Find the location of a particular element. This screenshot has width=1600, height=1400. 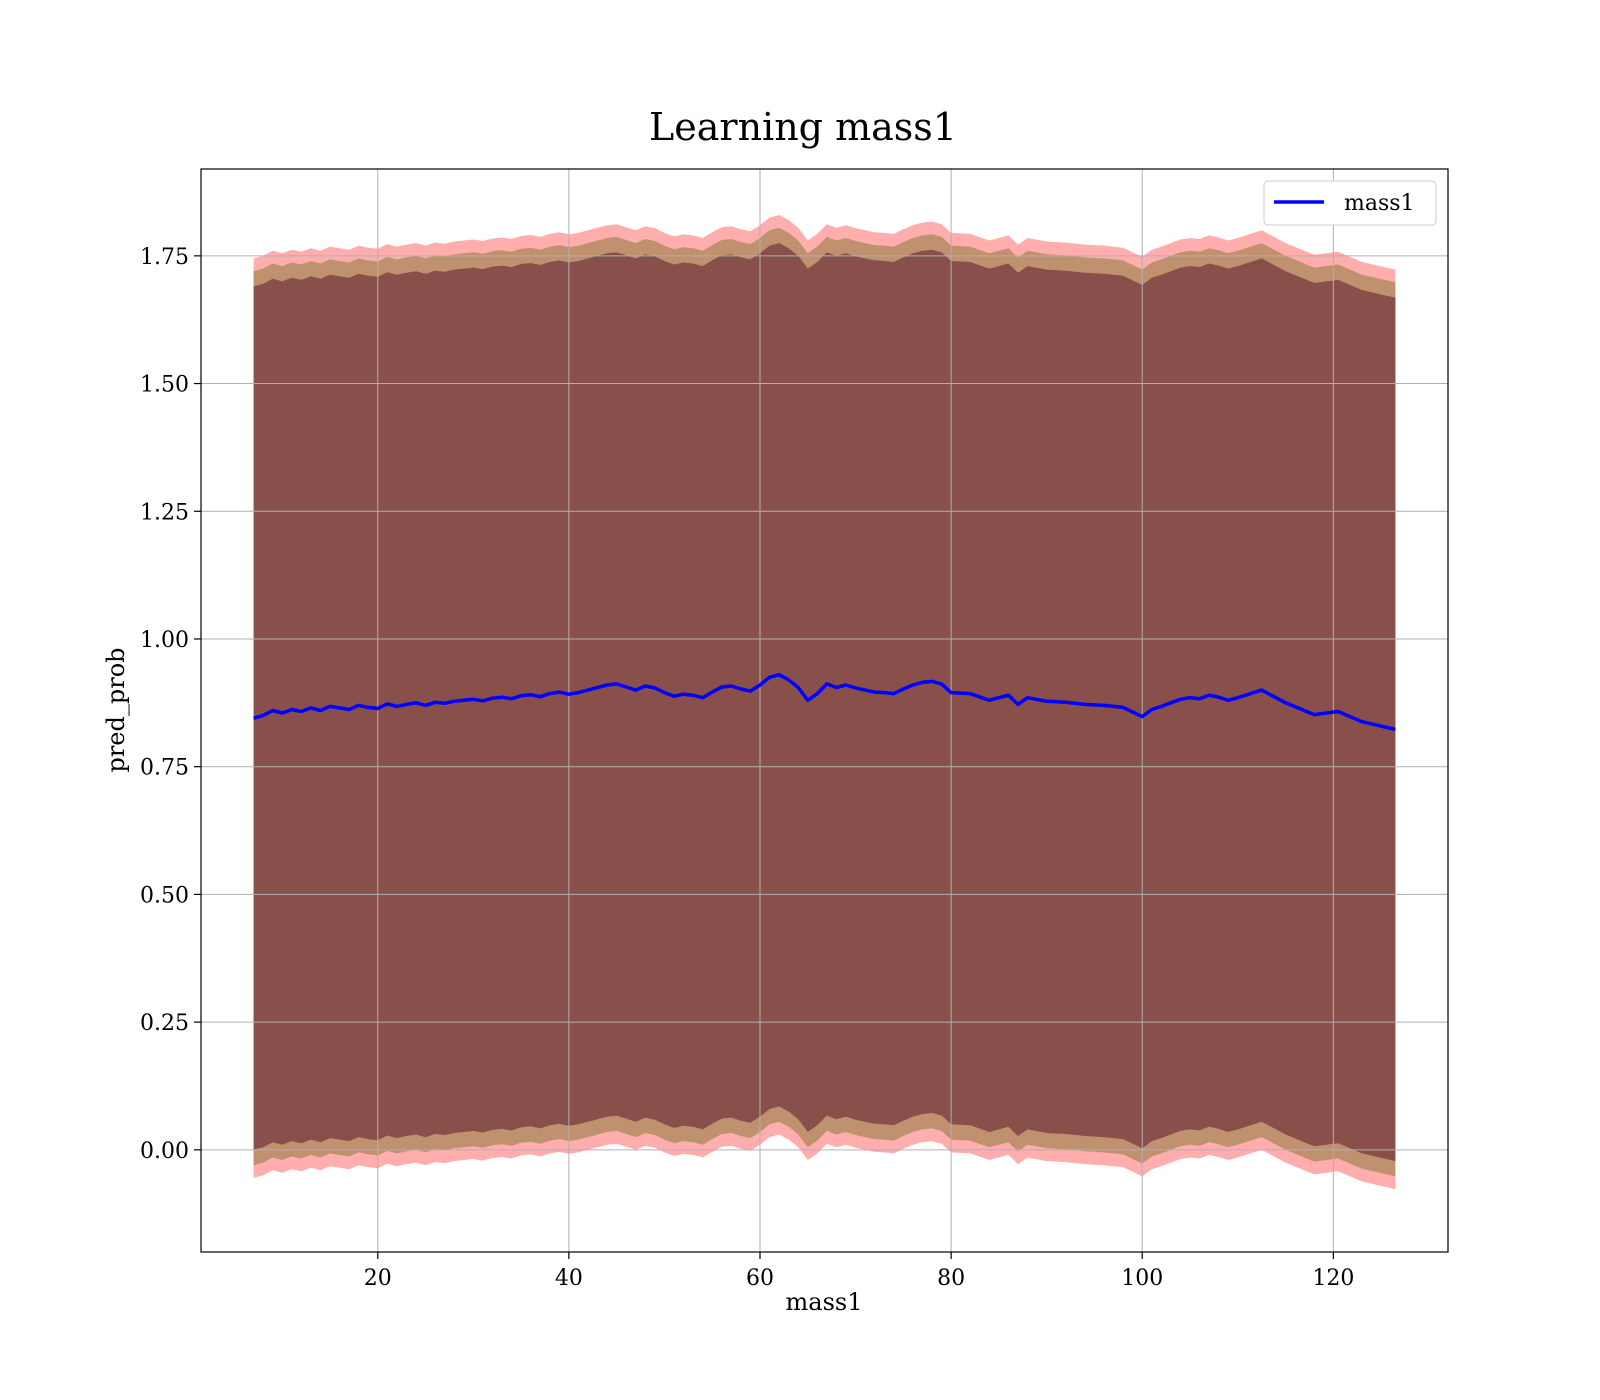

y-axis-title: pred_prob is located at coordinates (116, 709).